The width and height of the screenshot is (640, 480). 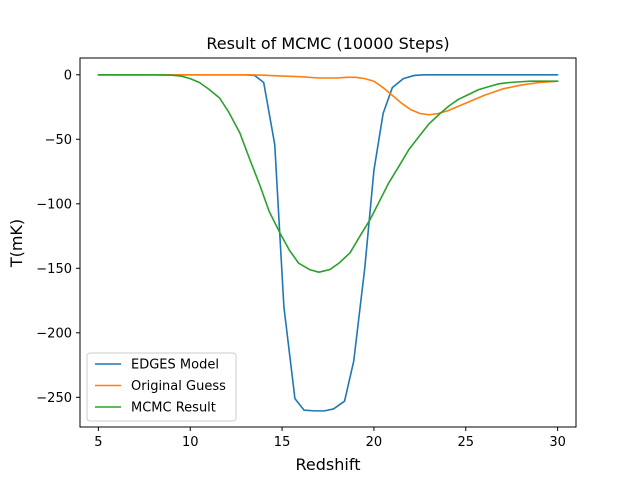 I want to click on chart-title: Result of MCMC (10000 Steps), so click(x=327, y=43).